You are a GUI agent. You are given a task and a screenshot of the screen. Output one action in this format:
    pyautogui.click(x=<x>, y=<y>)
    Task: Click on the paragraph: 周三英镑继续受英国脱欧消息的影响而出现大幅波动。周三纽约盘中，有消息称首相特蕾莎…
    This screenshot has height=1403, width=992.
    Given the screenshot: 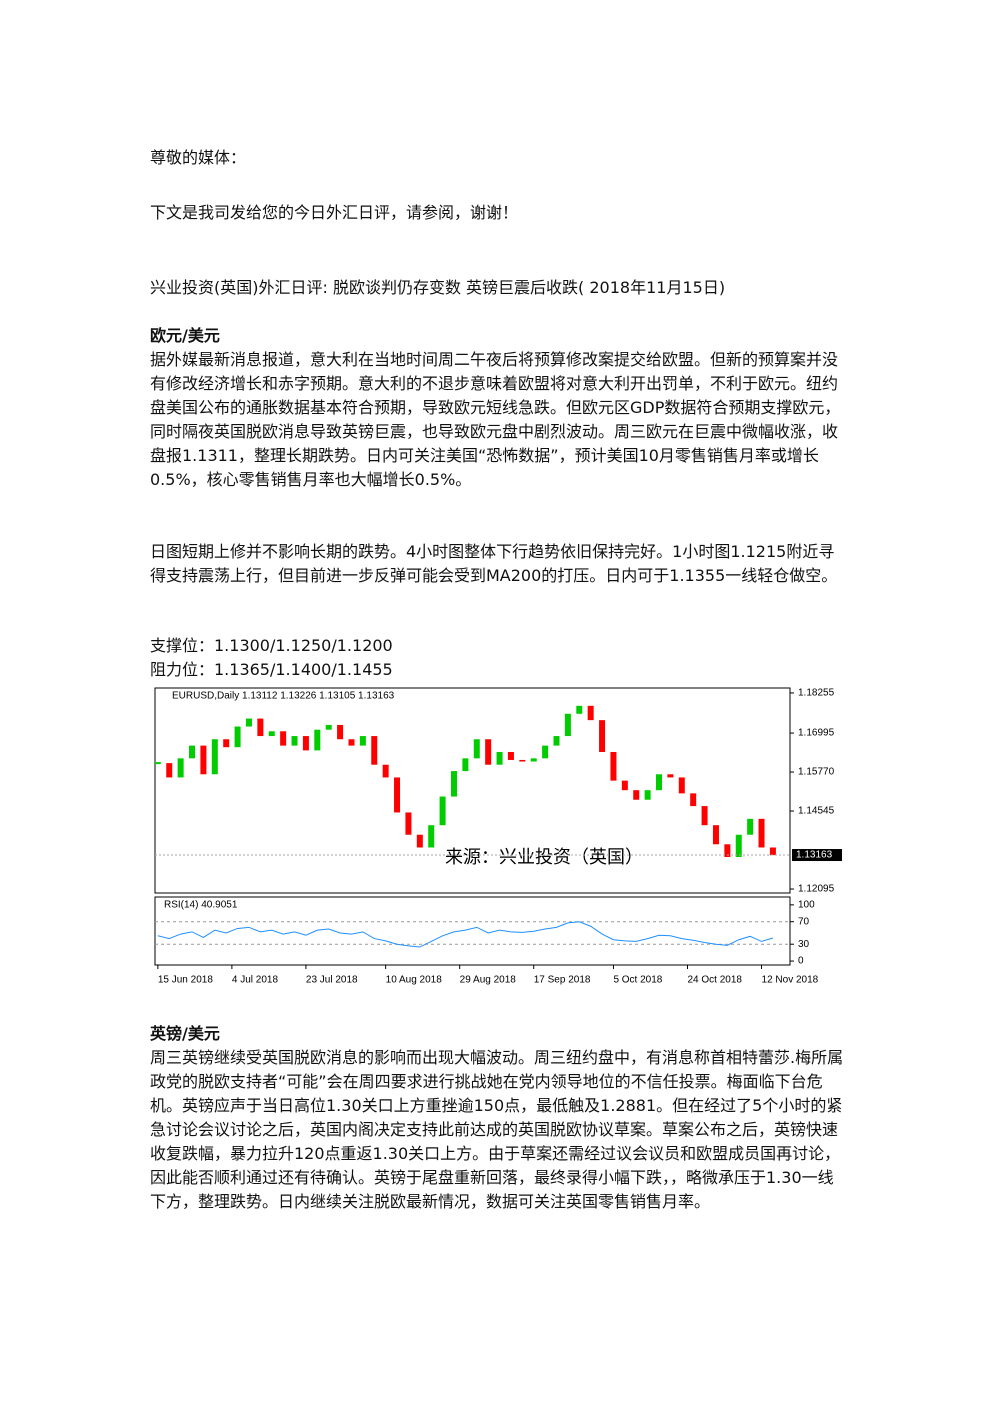 What is the action you would take?
    pyautogui.click(x=497, y=1129)
    